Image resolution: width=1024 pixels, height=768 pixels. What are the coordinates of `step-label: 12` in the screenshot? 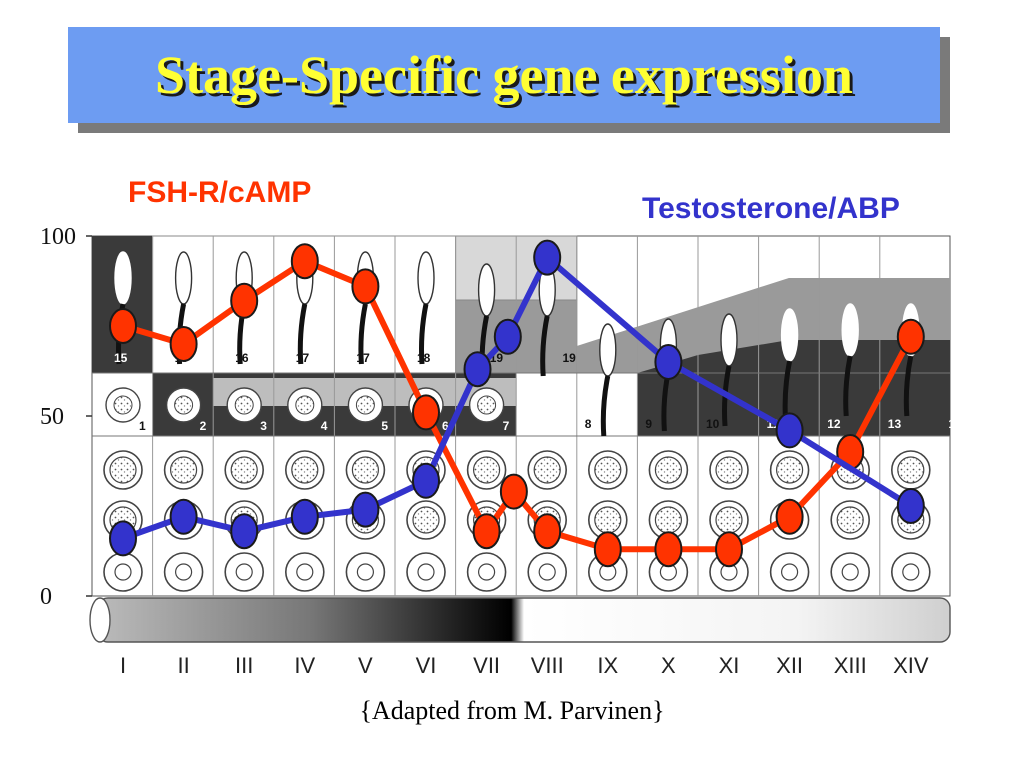 It's located at (834, 424).